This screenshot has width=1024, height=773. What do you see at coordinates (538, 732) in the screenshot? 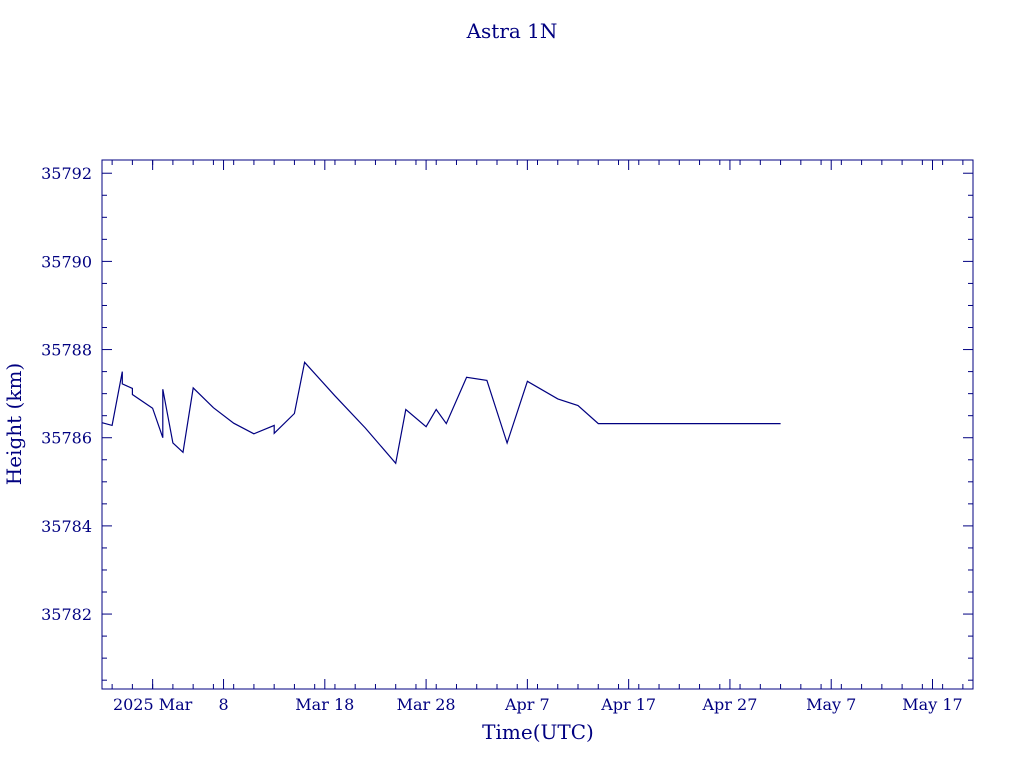
I see `x-axis-label: Time(UTC)` at bounding box center [538, 732].